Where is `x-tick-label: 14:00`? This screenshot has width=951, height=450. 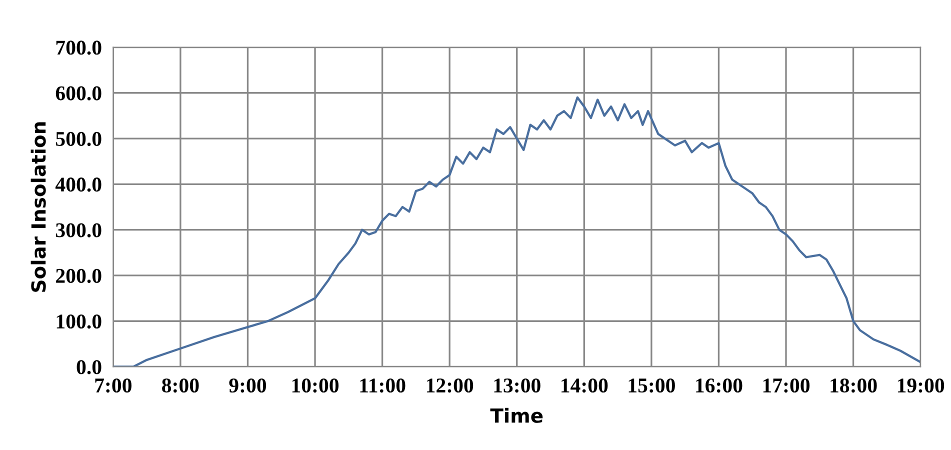 x-tick-label: 14:00 is located at coordinates (585, 385).